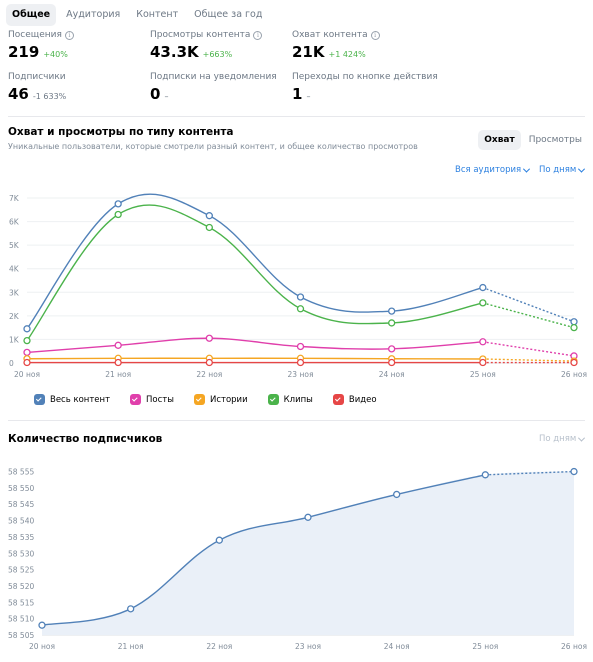 The width and height of the screenshot is (593, 662). Describe the element at coordinates (18, 94) in the screenshot. I see `stat-value: 46` at that location.